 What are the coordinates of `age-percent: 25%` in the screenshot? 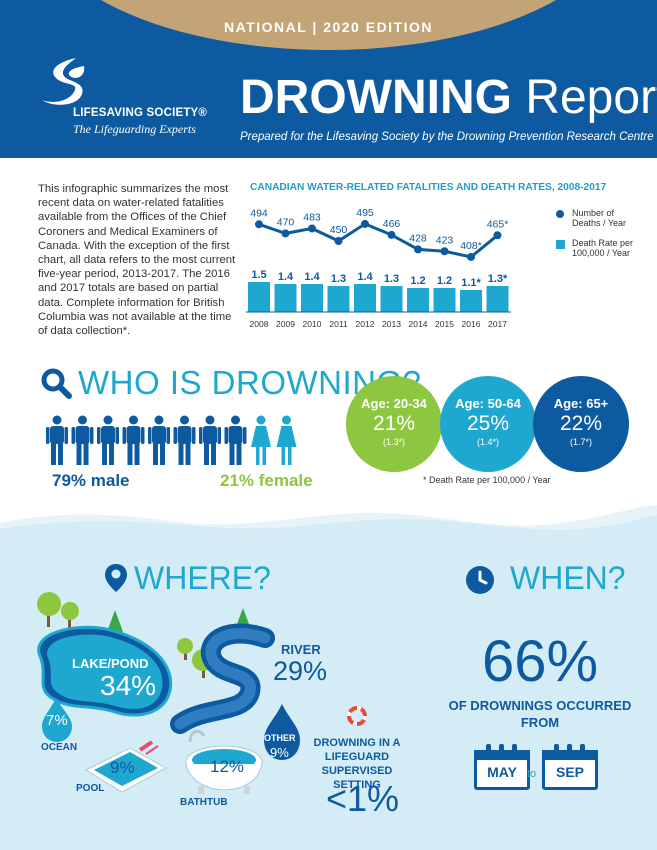 It's located at (488, 423).